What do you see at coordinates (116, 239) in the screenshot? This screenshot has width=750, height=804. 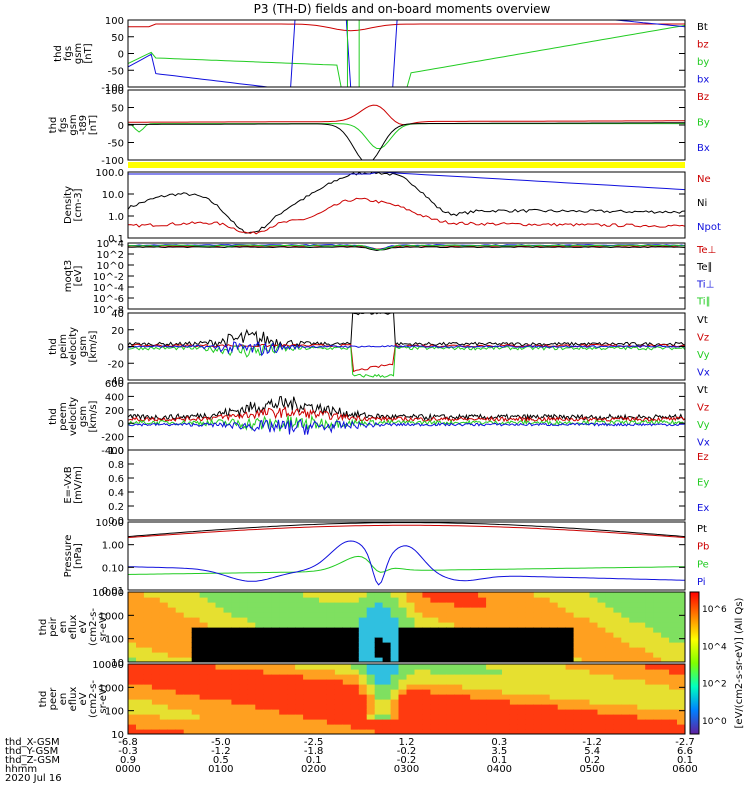 I see `ytick-label: 0.1` at bounding box center [116, 239].